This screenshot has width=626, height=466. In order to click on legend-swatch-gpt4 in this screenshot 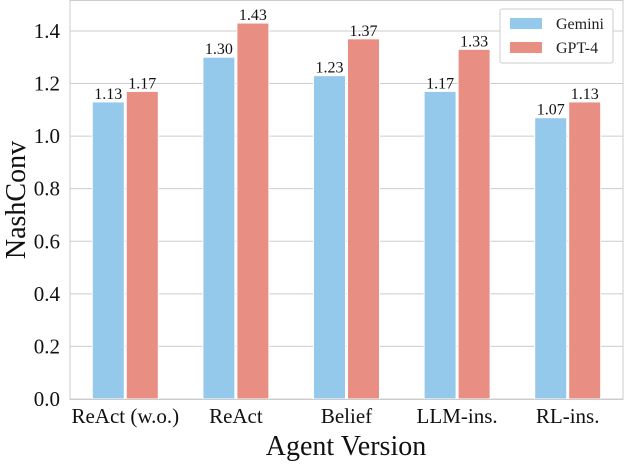, I will do `click(526, 47)`.